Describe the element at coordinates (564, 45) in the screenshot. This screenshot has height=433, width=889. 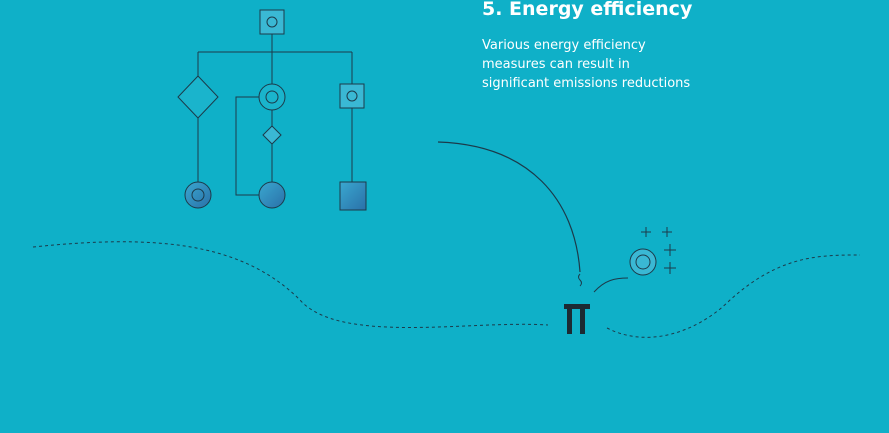
I see `body-line: Various energy efficiency` at that location.